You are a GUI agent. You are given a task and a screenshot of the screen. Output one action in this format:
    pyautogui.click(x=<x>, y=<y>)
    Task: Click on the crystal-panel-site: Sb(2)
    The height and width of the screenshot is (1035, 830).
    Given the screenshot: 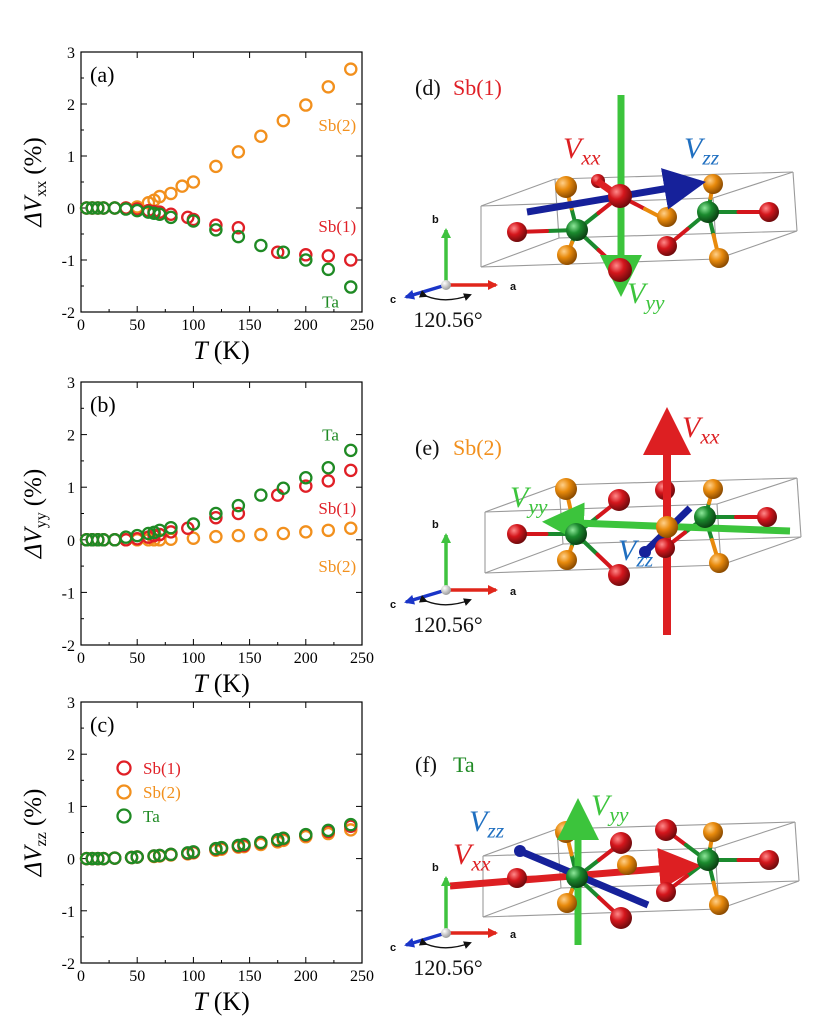 What is the action you would take?
    pyautogui.click(x=477, y=447)
    